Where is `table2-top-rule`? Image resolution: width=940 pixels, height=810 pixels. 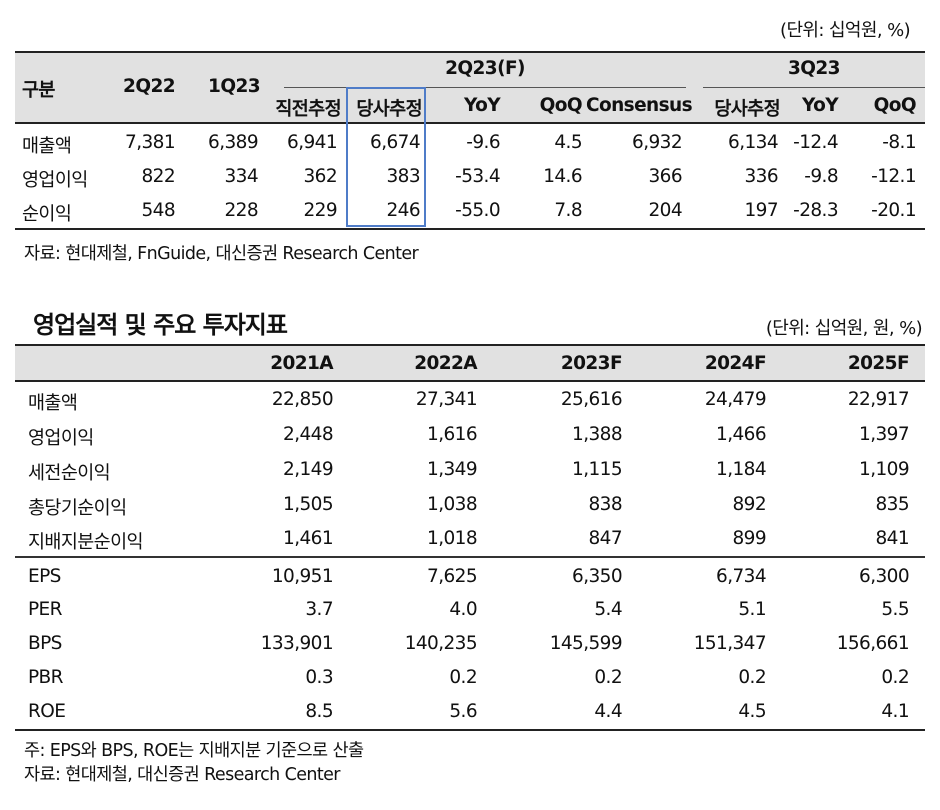
table2-top-rule is located at coordinates (470, 345).